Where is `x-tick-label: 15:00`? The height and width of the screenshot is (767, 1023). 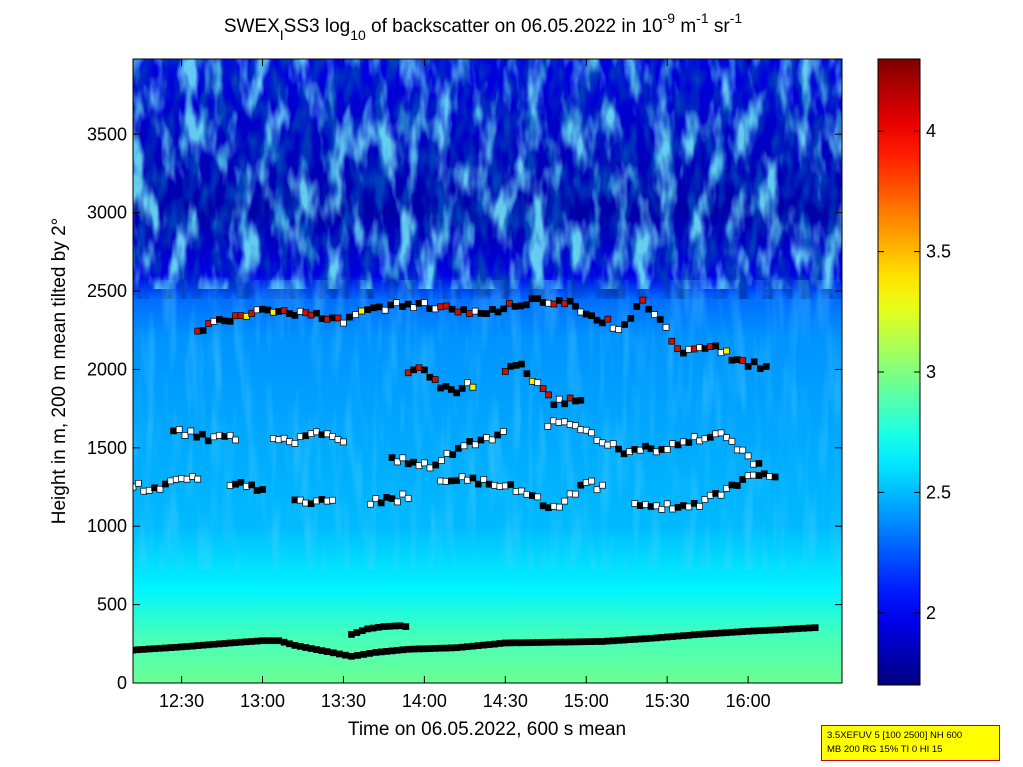
x-tick-label: 15:00 is located at coordinates (586, 701).